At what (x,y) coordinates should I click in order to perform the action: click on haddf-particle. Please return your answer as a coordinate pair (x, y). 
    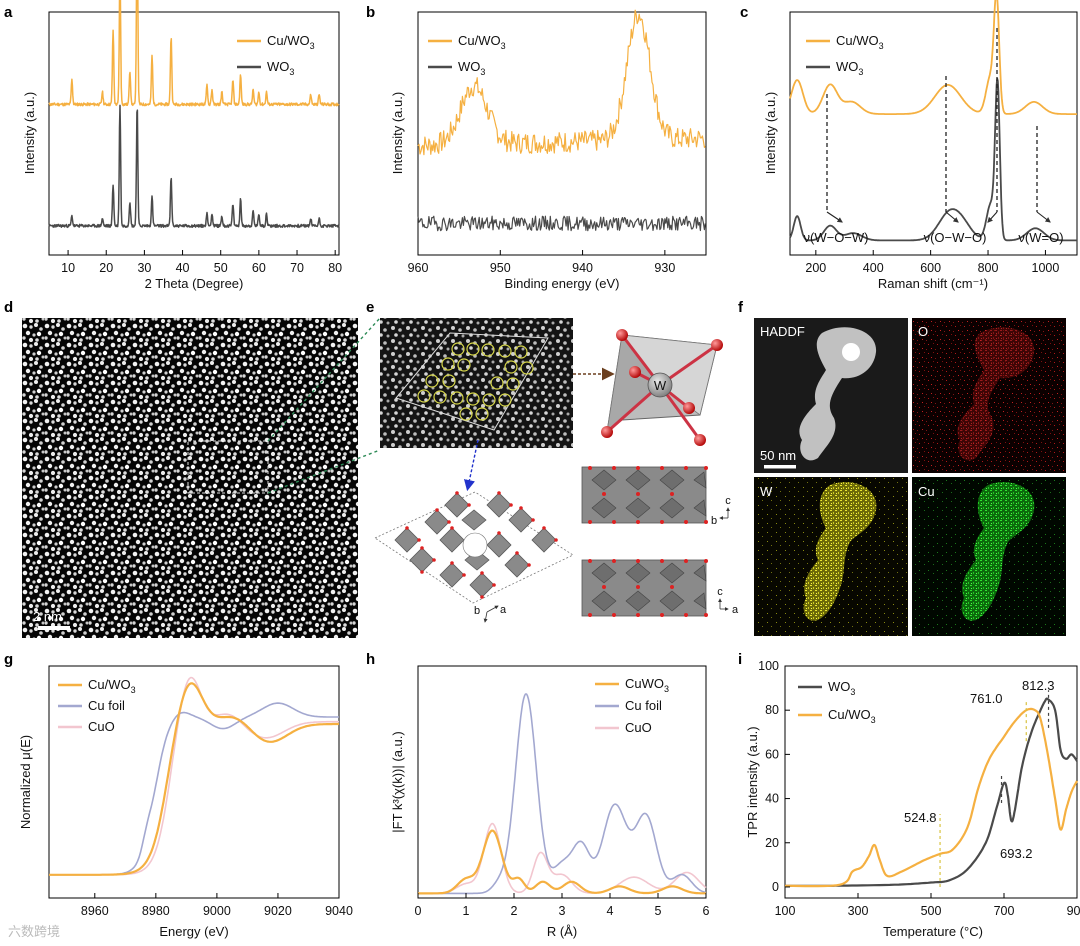
    Looking at the image, I should click on (838, 394).